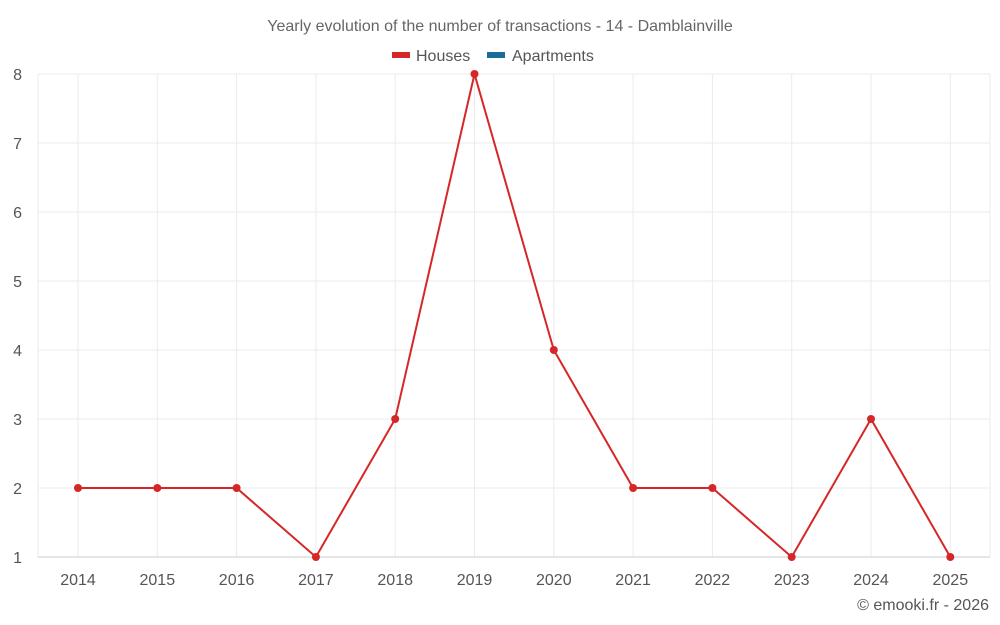 This screenshot has width=1000, height=625. I want to click on y-tick-label: 2, so click(17, 489).